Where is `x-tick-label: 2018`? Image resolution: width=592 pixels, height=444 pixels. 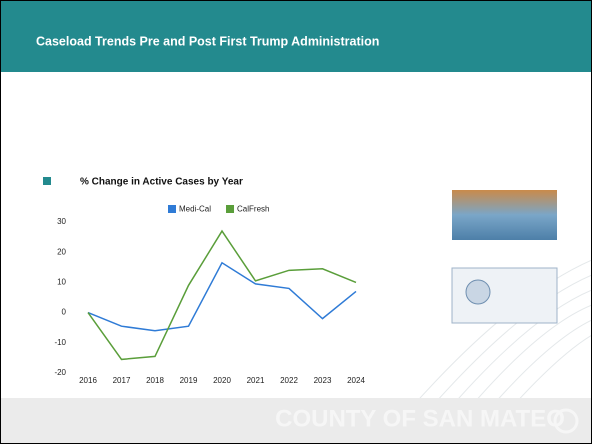
x-tick-label: 2018 is located at coordinates (155, 380).